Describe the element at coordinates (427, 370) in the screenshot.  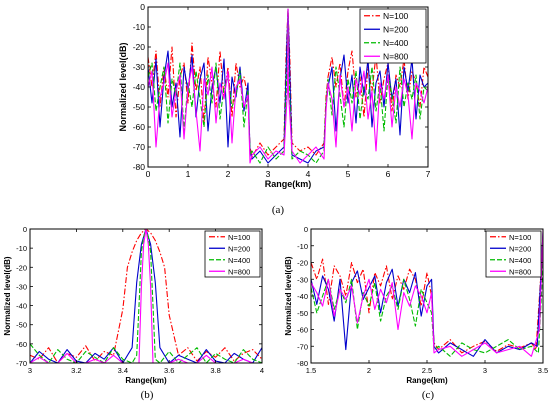
I see `x-tick-label-c-2: 2.5` at that location.